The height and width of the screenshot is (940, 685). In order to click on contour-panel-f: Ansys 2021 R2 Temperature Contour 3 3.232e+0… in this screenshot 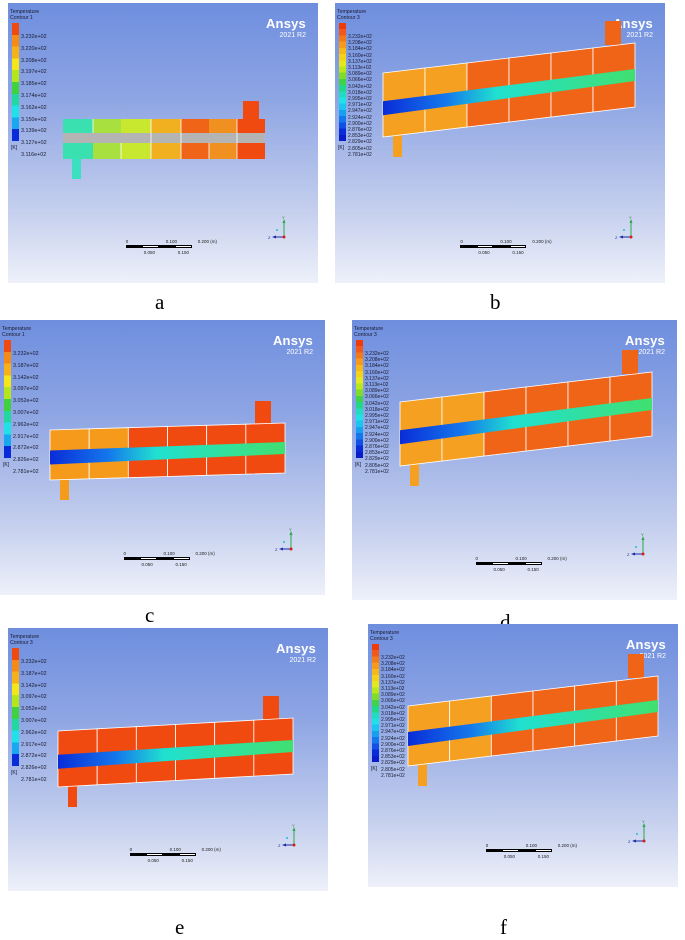, I will do `click(523, 755)`.